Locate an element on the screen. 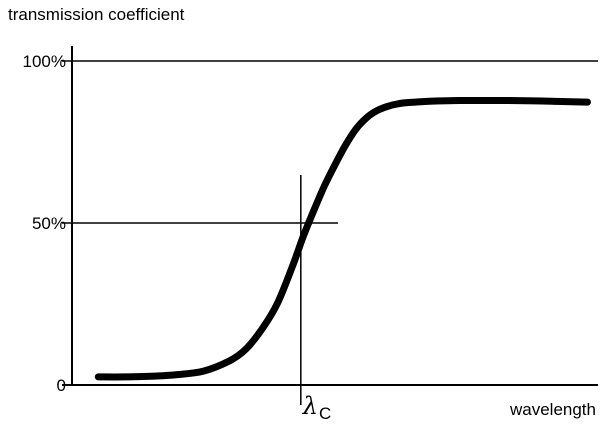 The width and height of the screenshot is (600, 431). x-axis-title: wavelength is located at coordinates (552, 409).